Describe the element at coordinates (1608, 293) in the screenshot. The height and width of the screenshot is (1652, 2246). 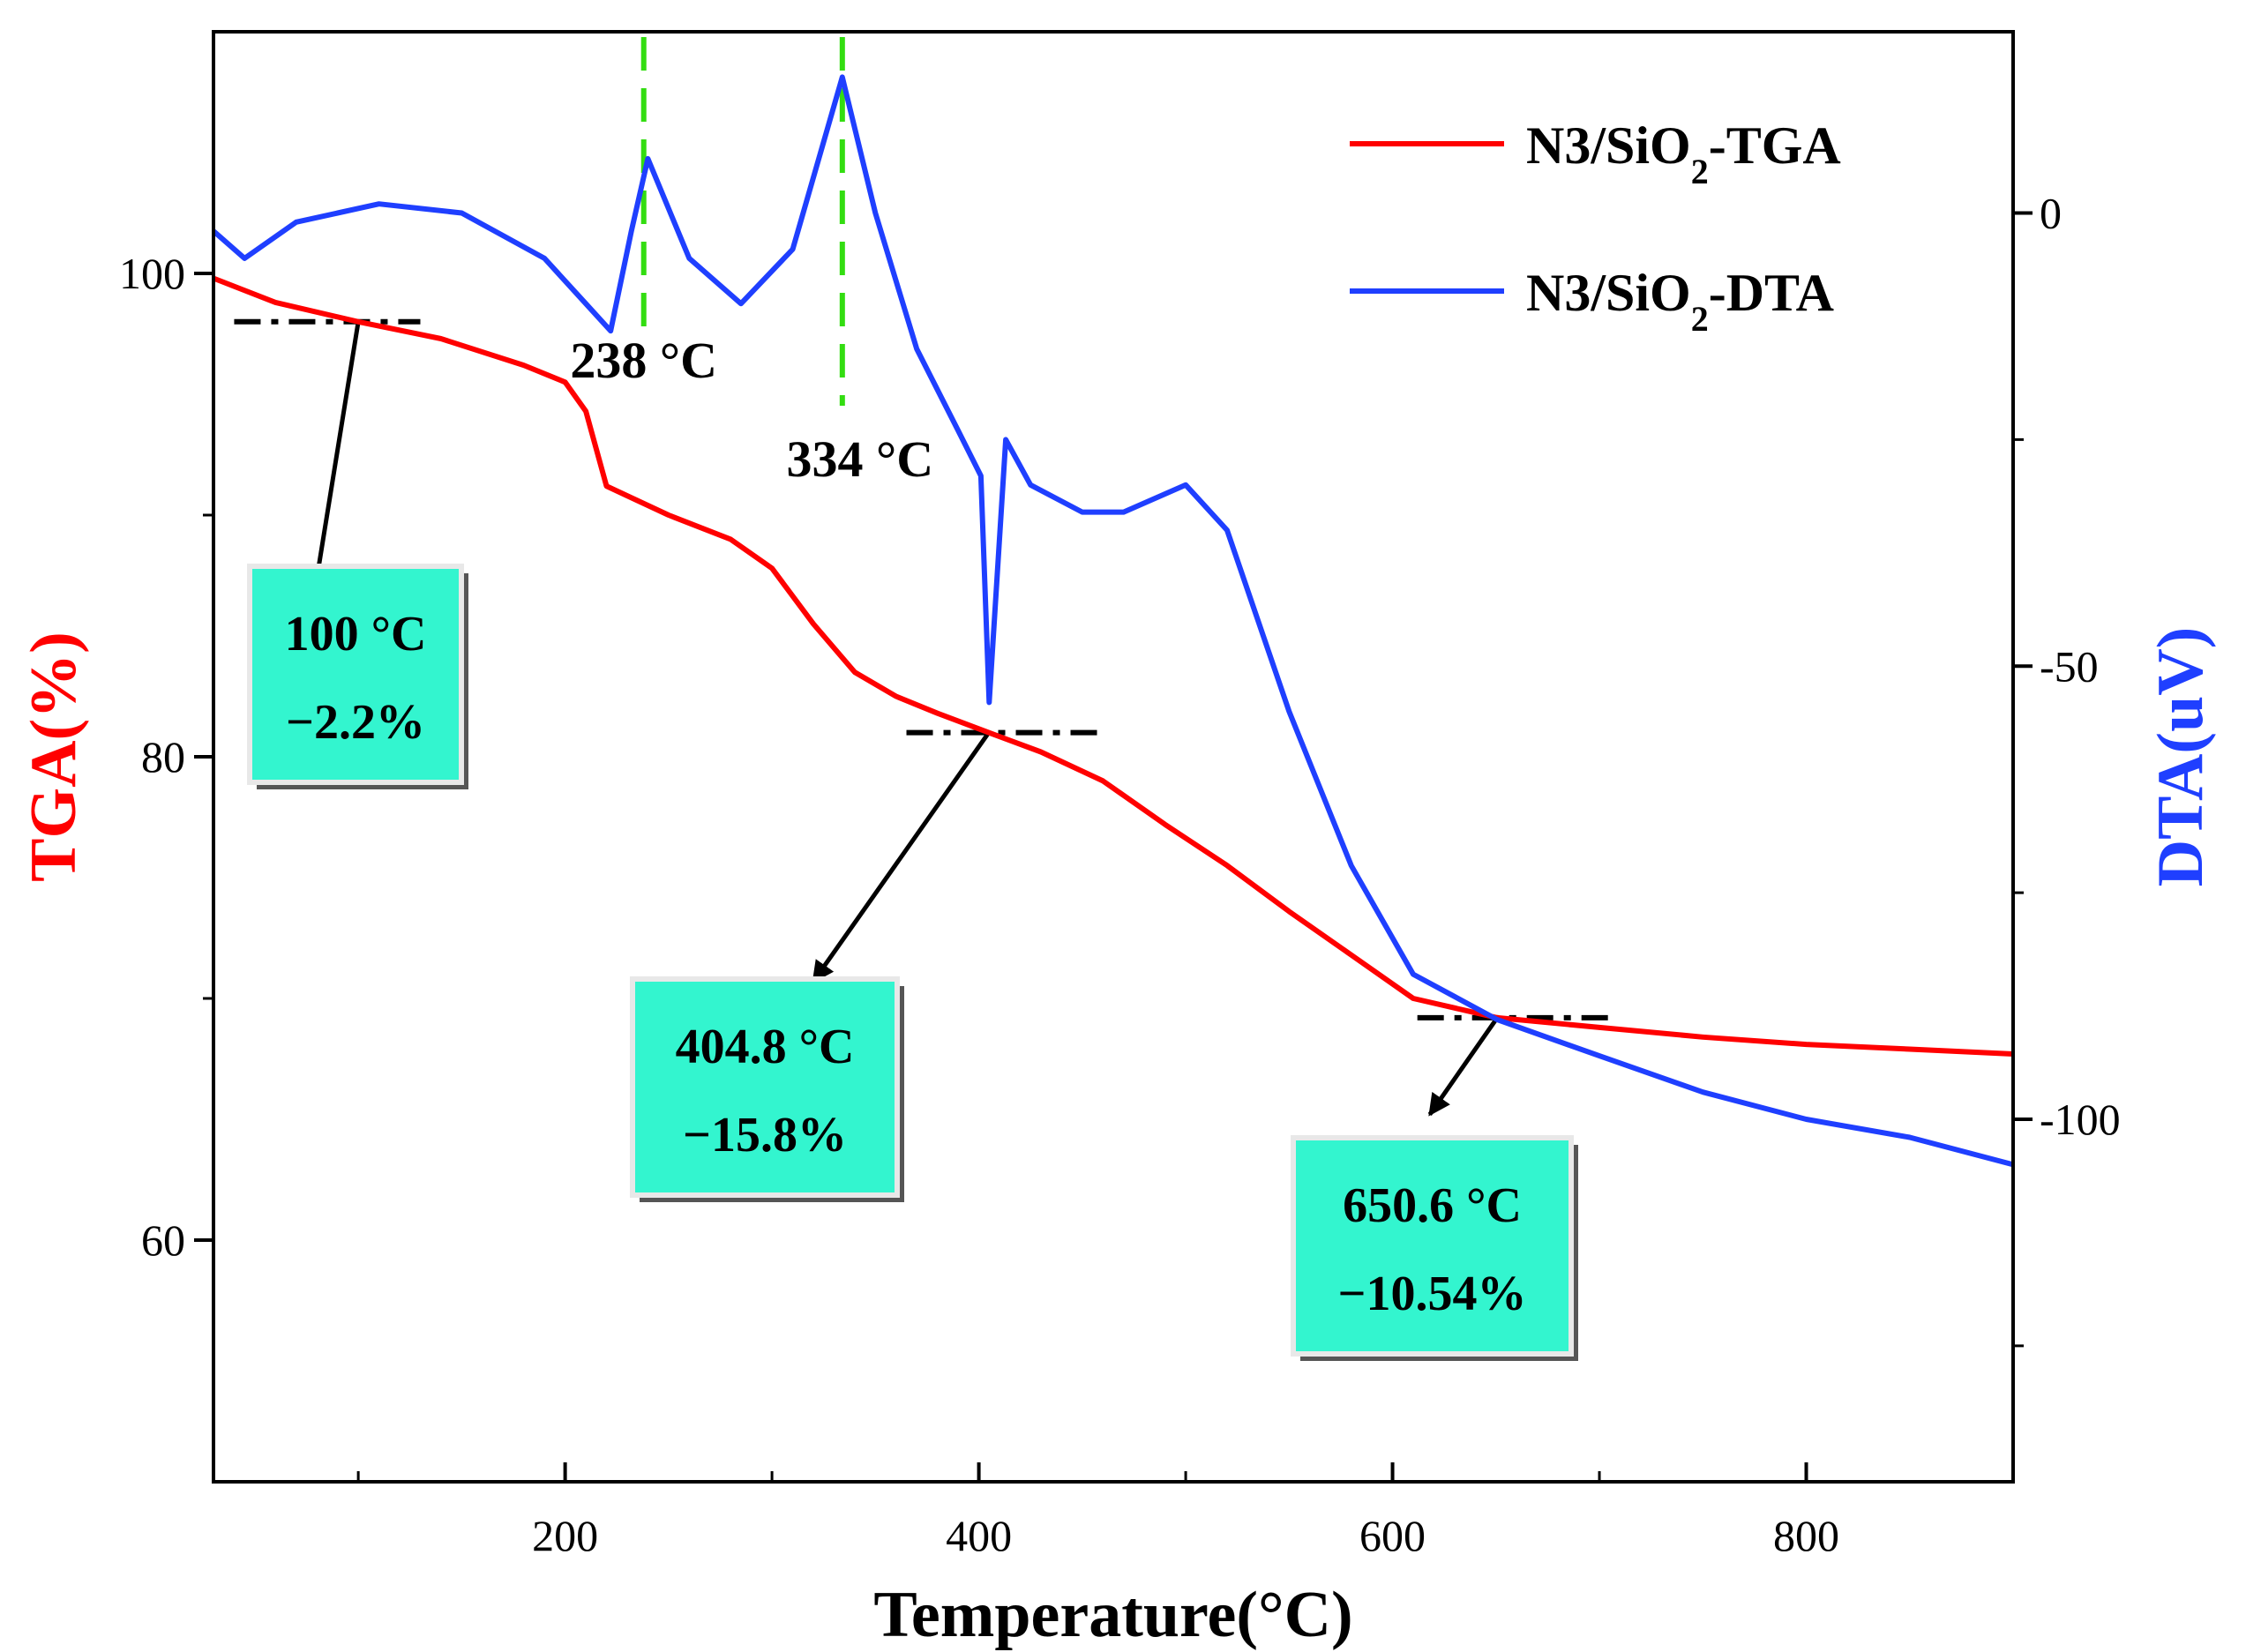
I see `legend-label-dta-main: N3/SiO` at that location.